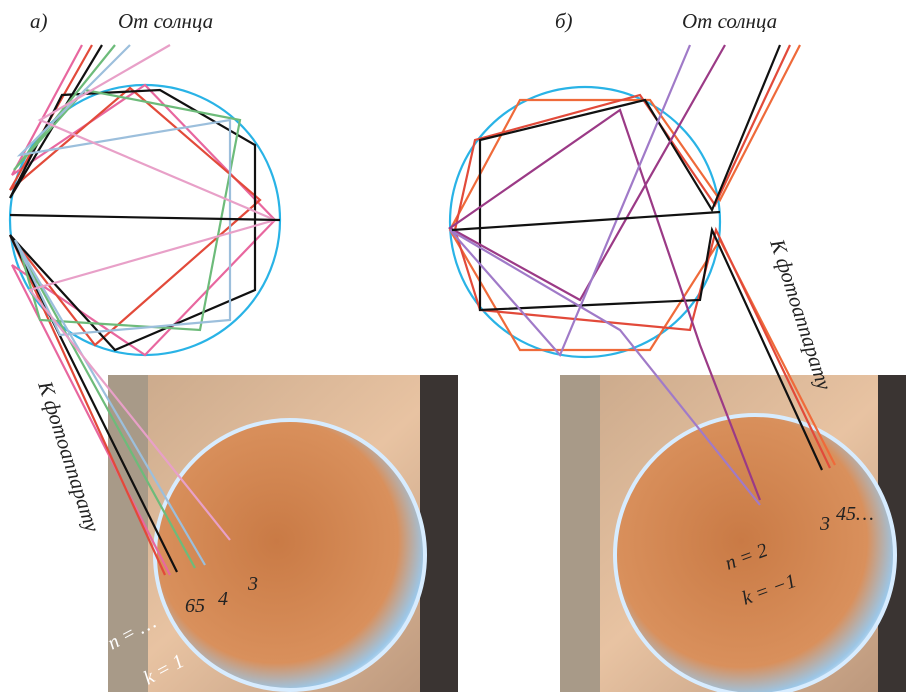 The height and width of the screenshot is (692, 906). Describe the element at coordinates (564, 21) in the screenshot. I see `panel-label: б)` at that location.